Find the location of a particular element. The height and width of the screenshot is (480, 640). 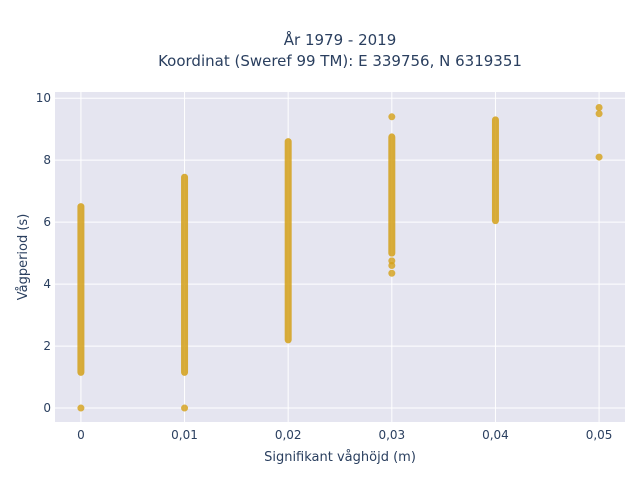

y-axis-title: Vågperiod (s) is located at coordinates (23, 257).